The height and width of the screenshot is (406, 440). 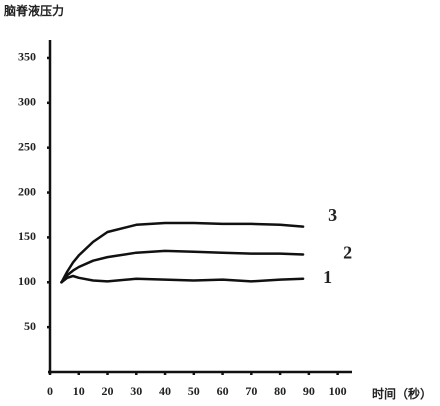 I want to click on x-tick-label: 0, so click(x=50, y=391).